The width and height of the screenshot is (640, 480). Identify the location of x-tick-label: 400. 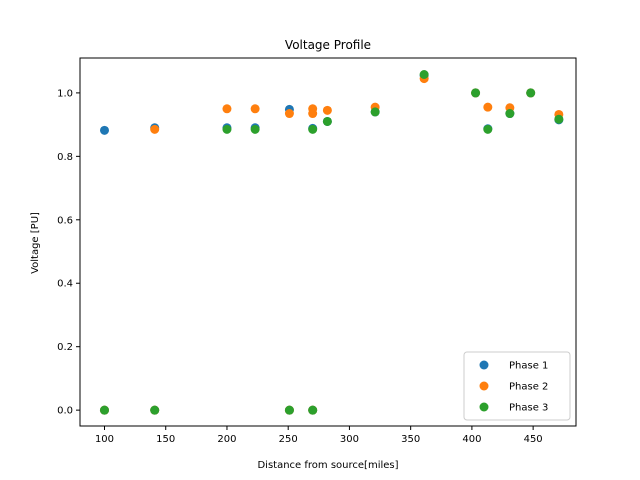
(471, 439).